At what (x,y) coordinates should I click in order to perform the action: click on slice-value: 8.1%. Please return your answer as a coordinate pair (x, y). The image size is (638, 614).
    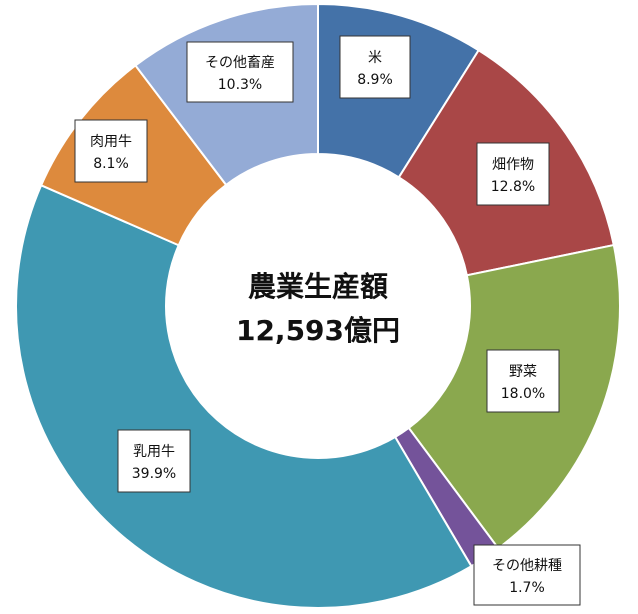
    Looking at the image, I should click on (111, 164).